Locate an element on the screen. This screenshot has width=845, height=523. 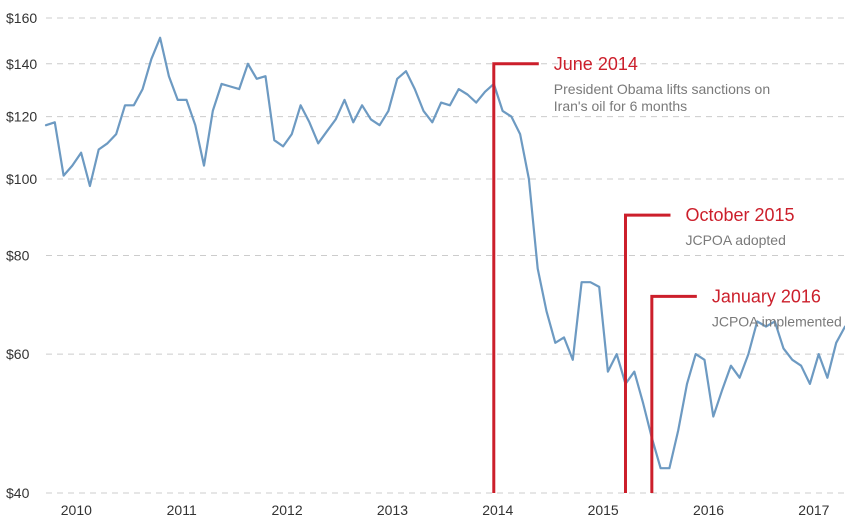
y-axis-ticks: $40 $60 $80 $100 $120 $140 $160 is located at coordinates (21, 255).